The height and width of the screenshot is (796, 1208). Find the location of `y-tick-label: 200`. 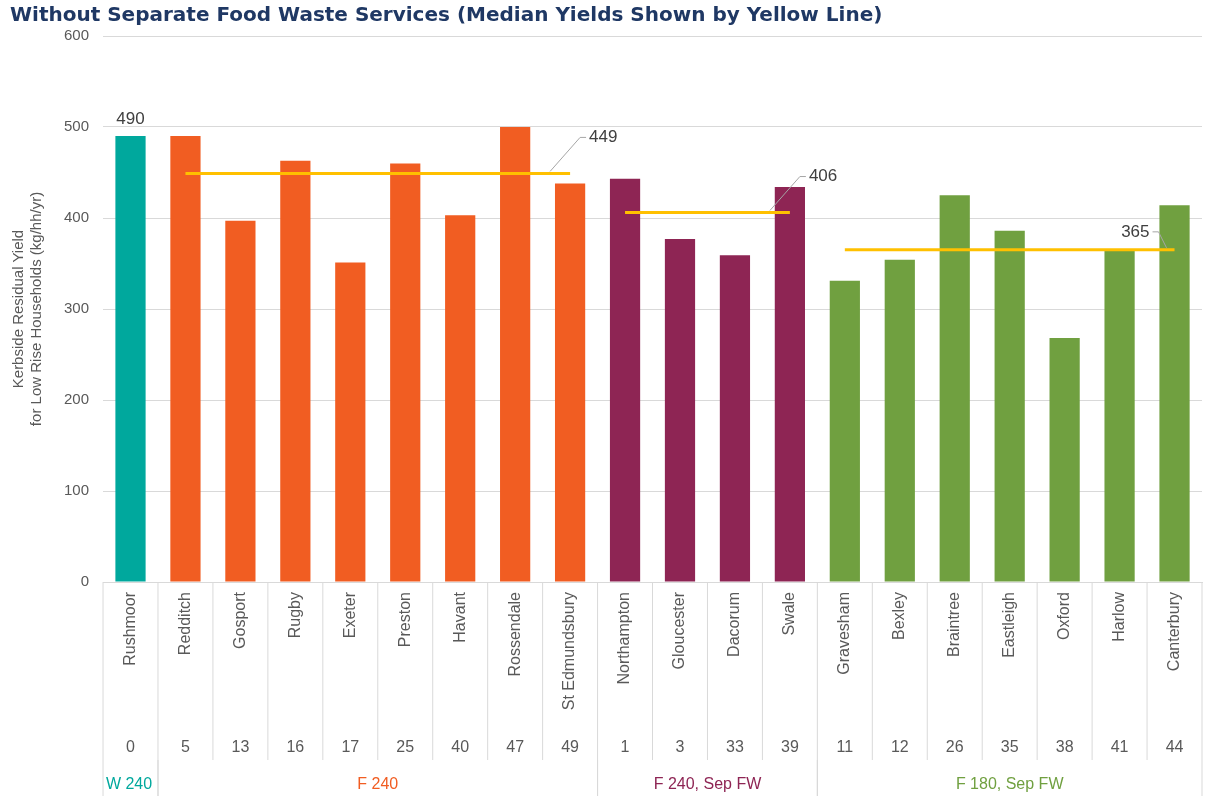

y-tick-label: 200 is located at coordinates (77, 399).